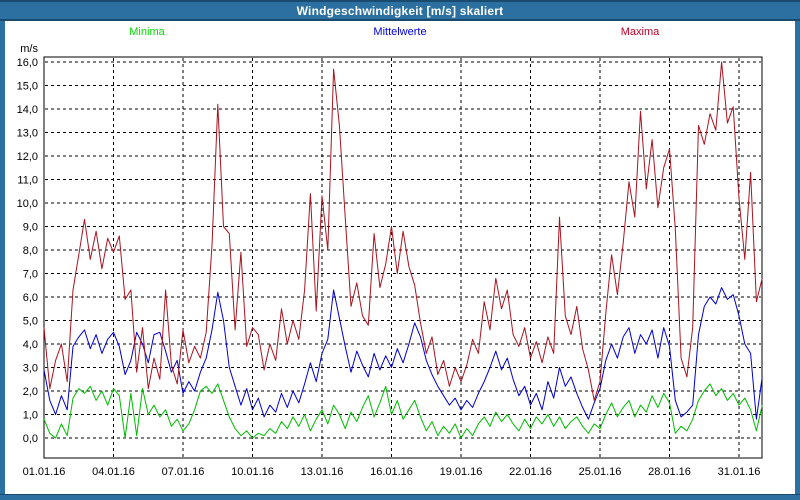  What do you see at coordinates (739, 472) in the screenshot?
I see `x-tick-label: 31.01.16` at bounding box center [739, 472].